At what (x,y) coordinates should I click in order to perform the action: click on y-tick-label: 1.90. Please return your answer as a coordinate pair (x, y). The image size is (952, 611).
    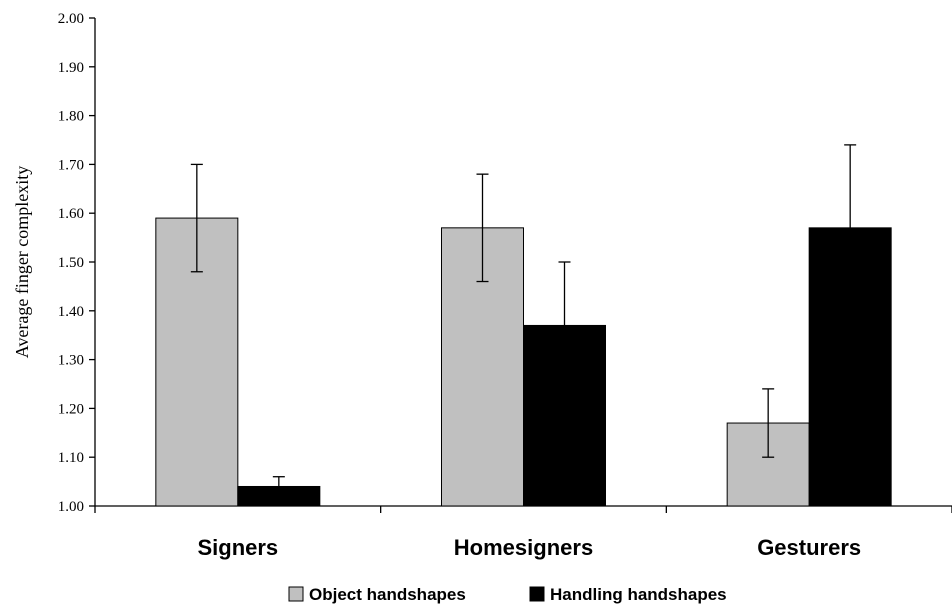
    Looking at the image, I should click on (71, 68).